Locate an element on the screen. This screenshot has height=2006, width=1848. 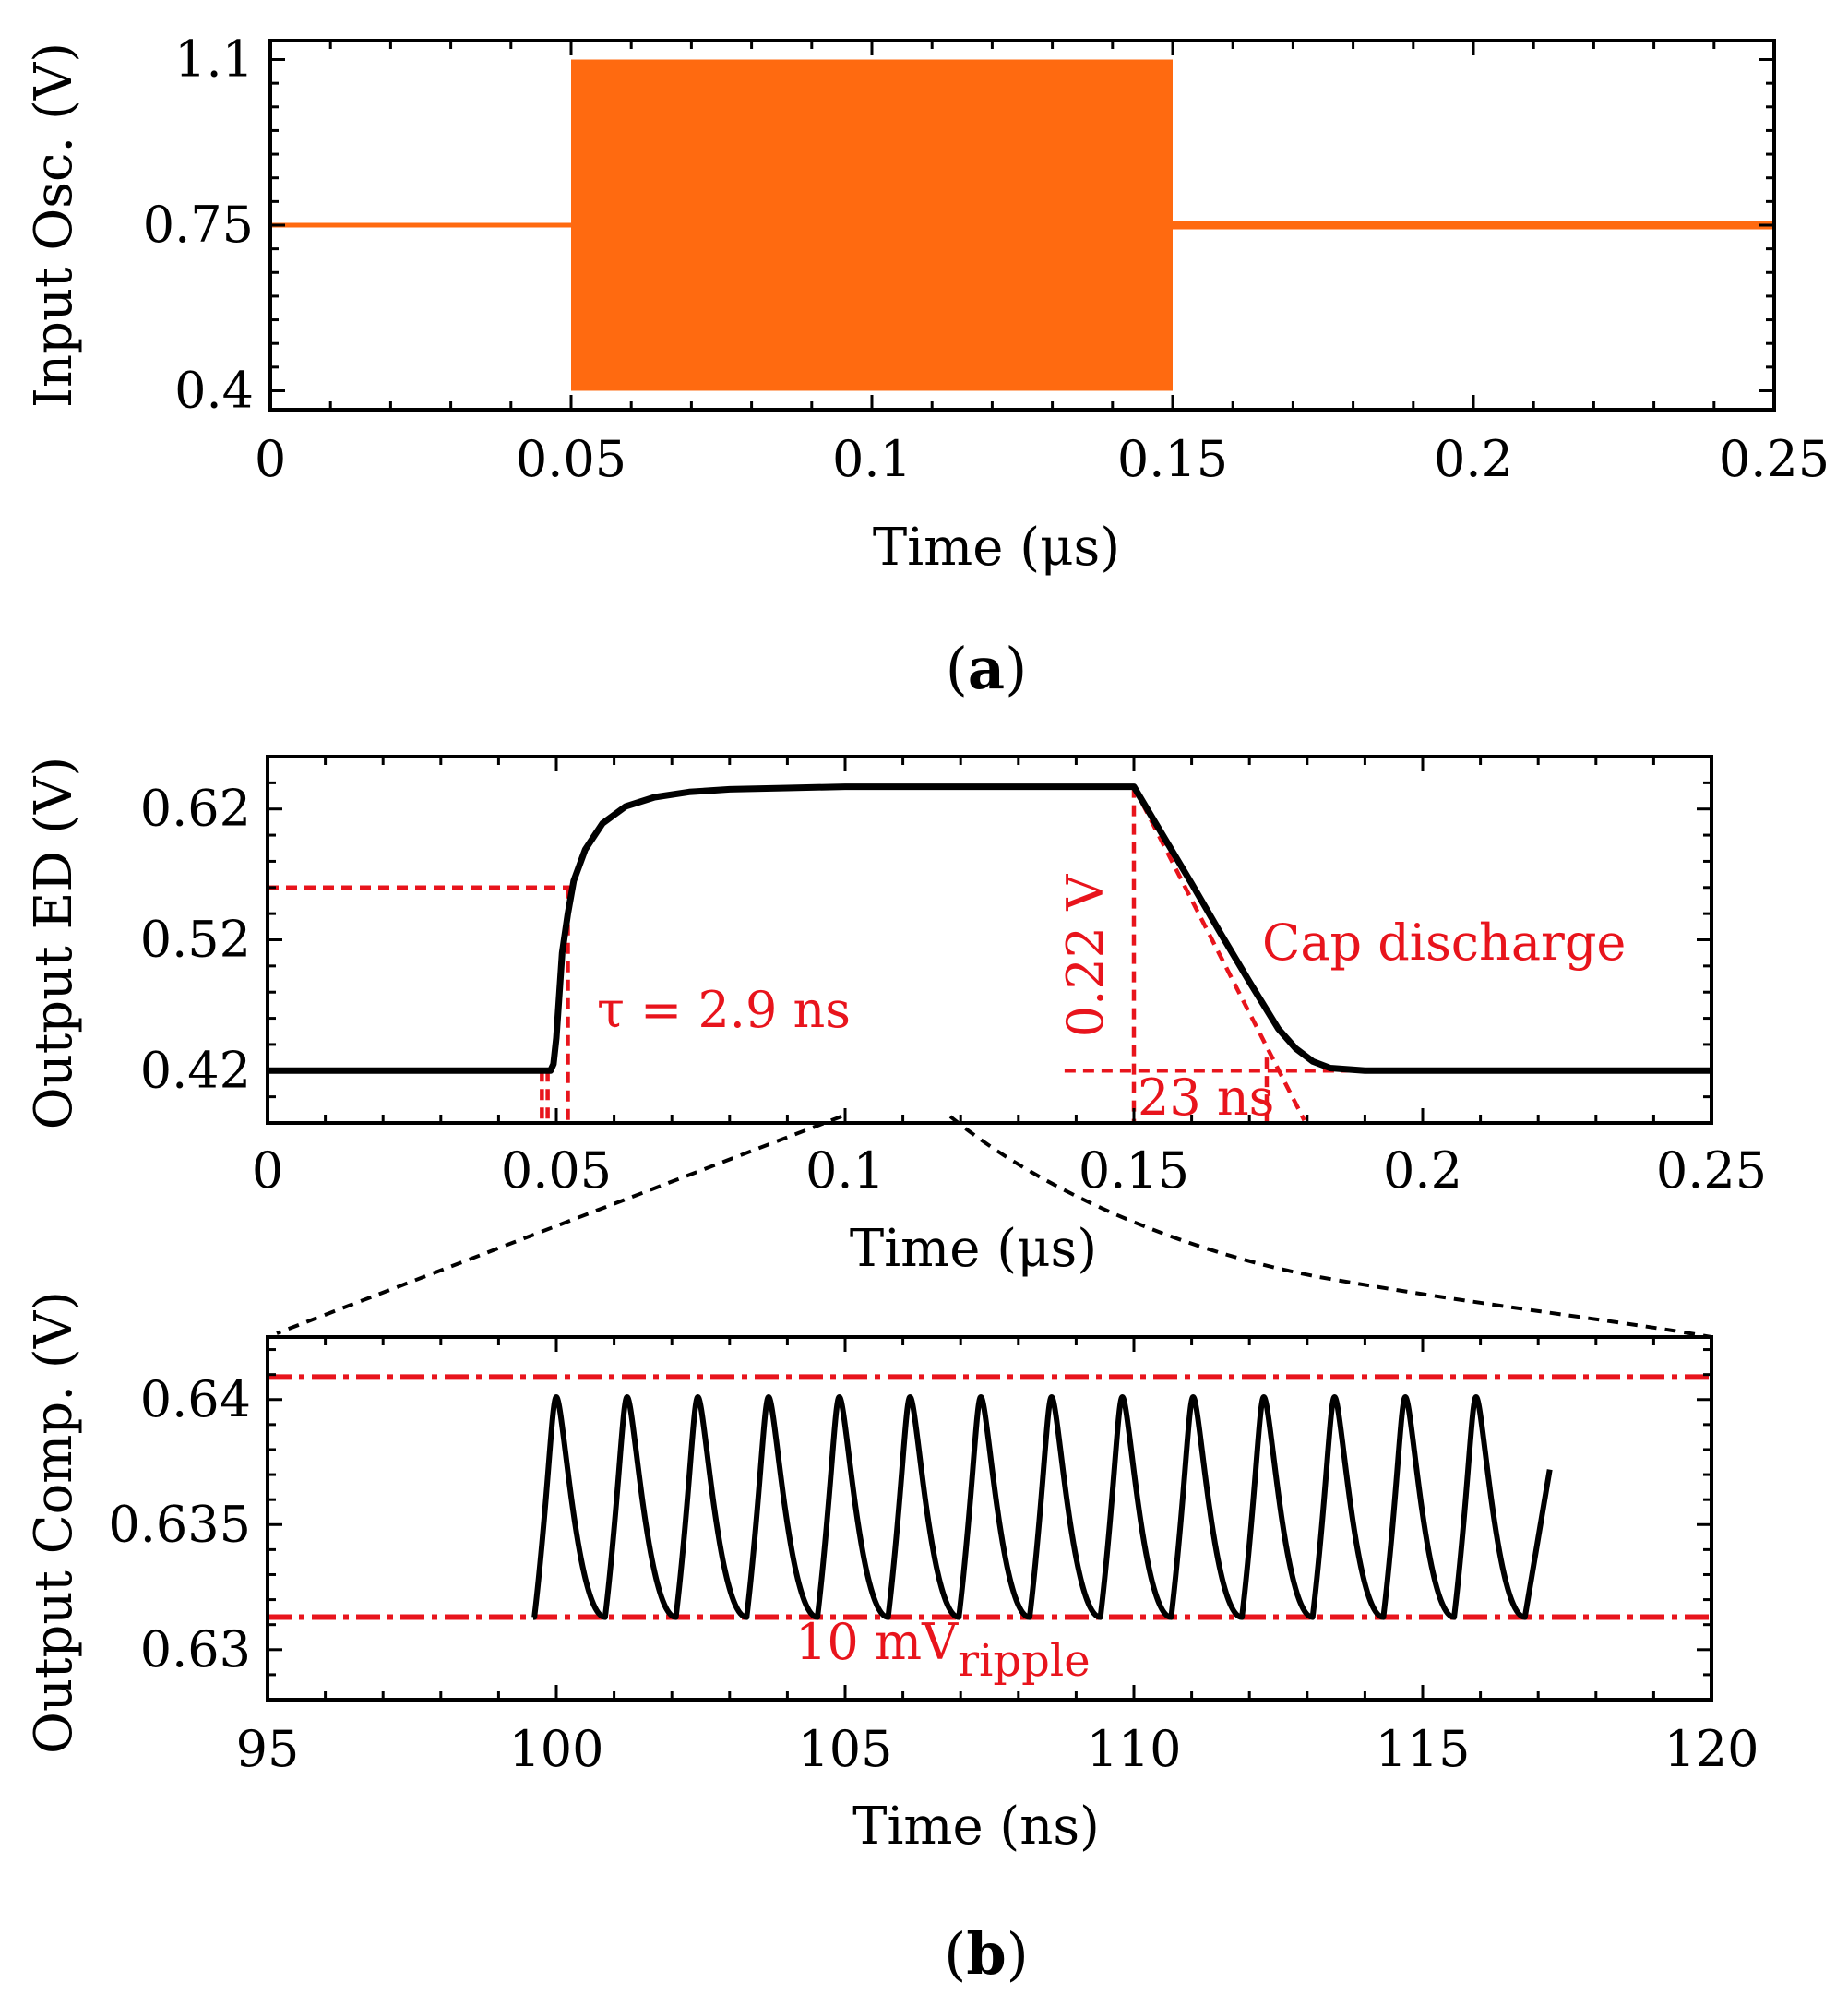
input-osc-y-tick-labels: 0.4 0.75 1.1 is located at coordinates (198, 225).